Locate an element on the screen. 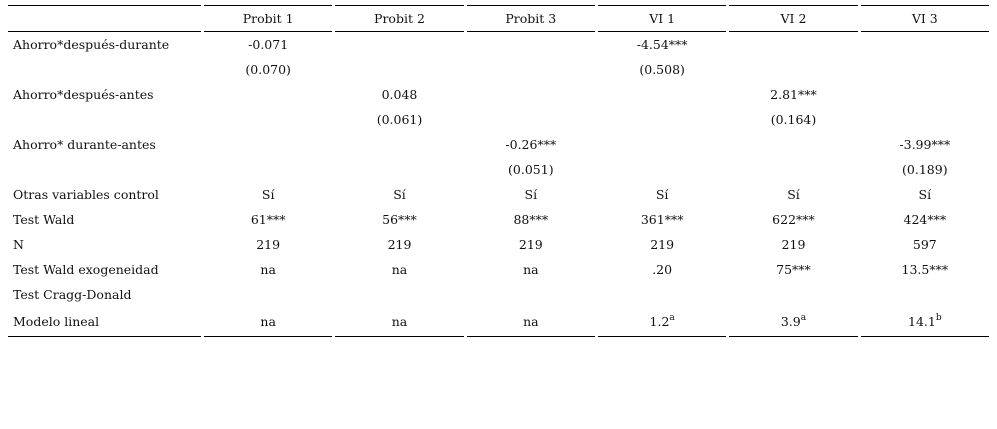 Image resolution: width=997 pixels, height=429 pixels. row-label: Otras variables control is located at coordinates (86, 194).